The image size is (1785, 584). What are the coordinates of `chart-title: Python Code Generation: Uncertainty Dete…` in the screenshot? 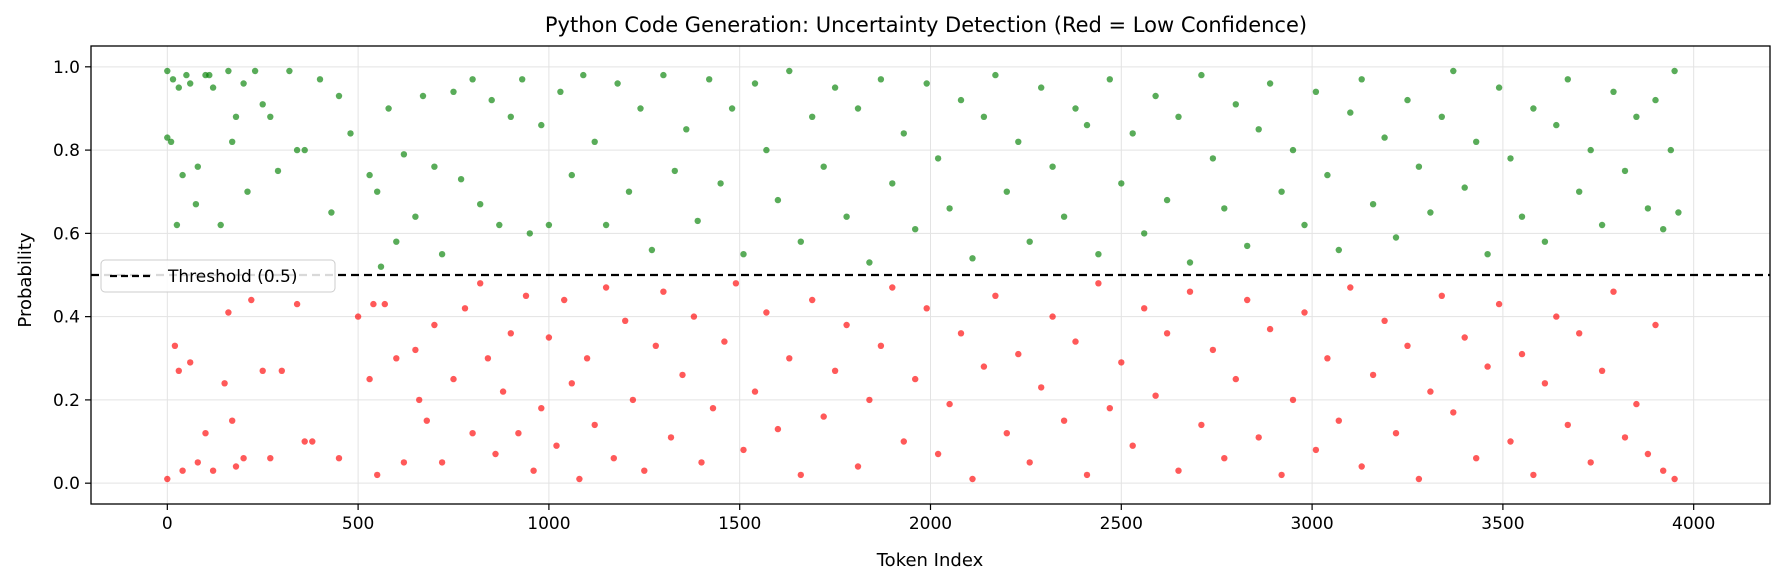 It's located at (926, 25).